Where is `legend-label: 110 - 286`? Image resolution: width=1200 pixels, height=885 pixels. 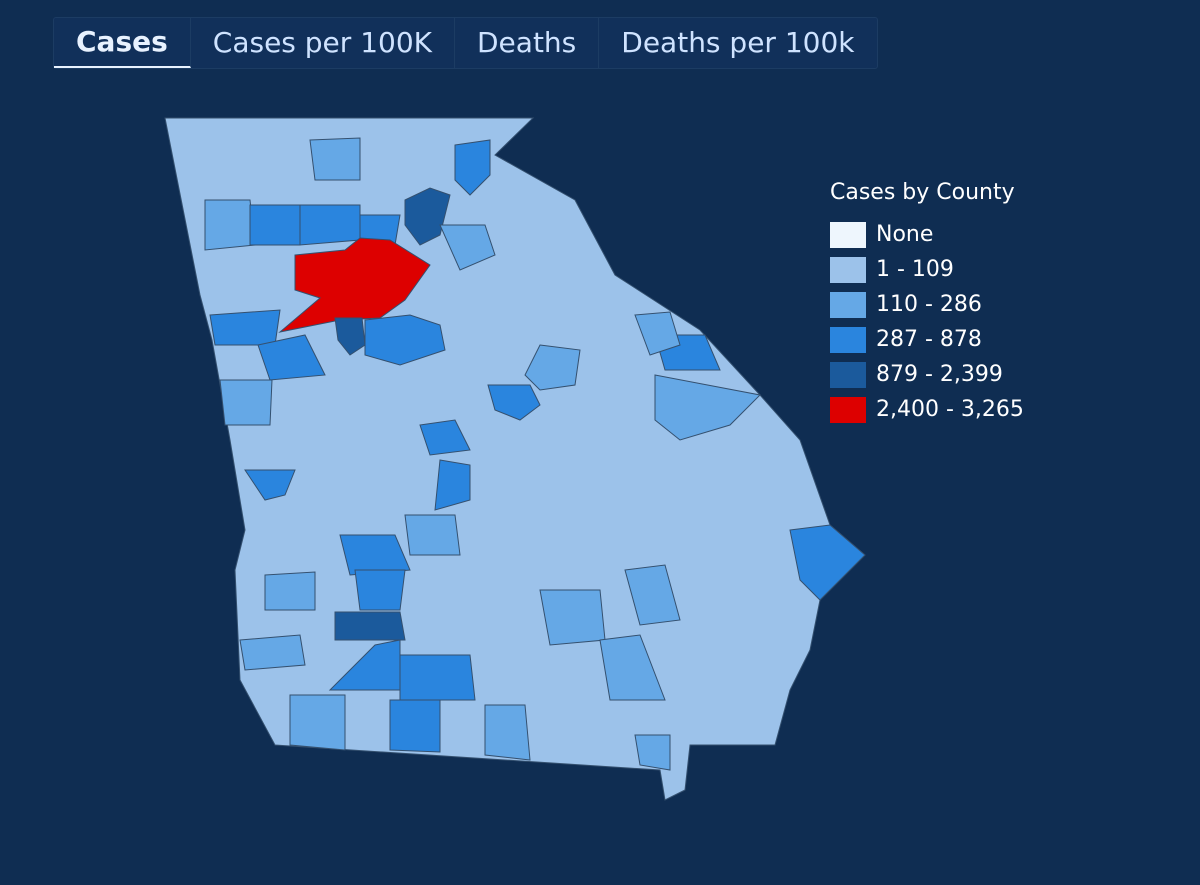 legend-label: 110 - 286 is located at coordinates (929, 304).